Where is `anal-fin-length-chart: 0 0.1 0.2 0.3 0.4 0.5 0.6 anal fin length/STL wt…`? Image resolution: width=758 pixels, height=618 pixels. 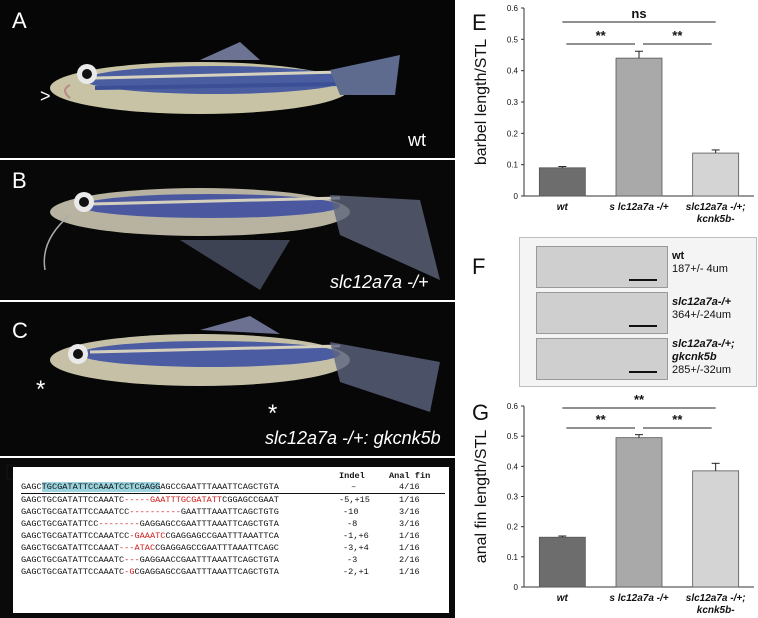
anal-fin-length-chart: 0 0.1 0.2 0.3 0.4 0.5 0.6 anal fin length/STL wt… is located at coordinates (613, 504).